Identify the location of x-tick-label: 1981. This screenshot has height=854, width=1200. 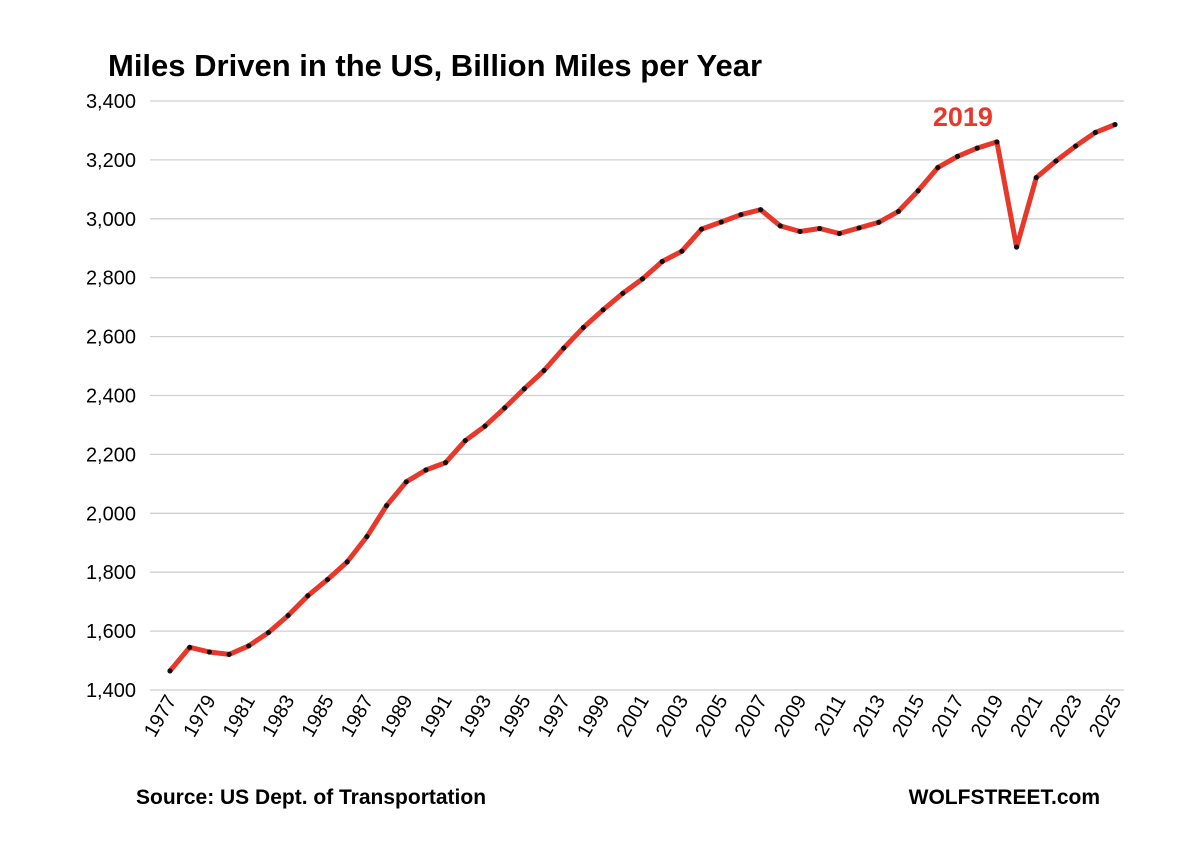
(239, 717).